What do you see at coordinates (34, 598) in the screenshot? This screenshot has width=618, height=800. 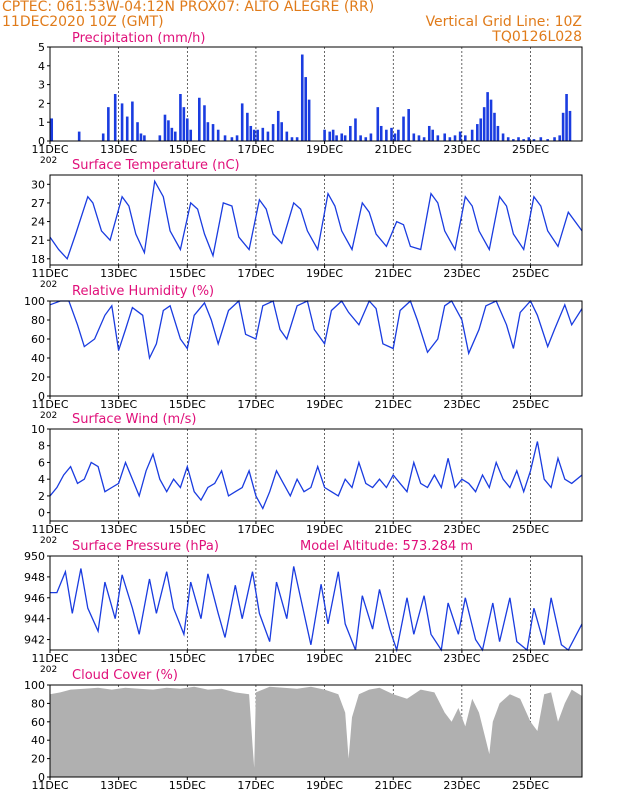 I see `pressure-ytick-label: 946` at bounding box center [34, 598].